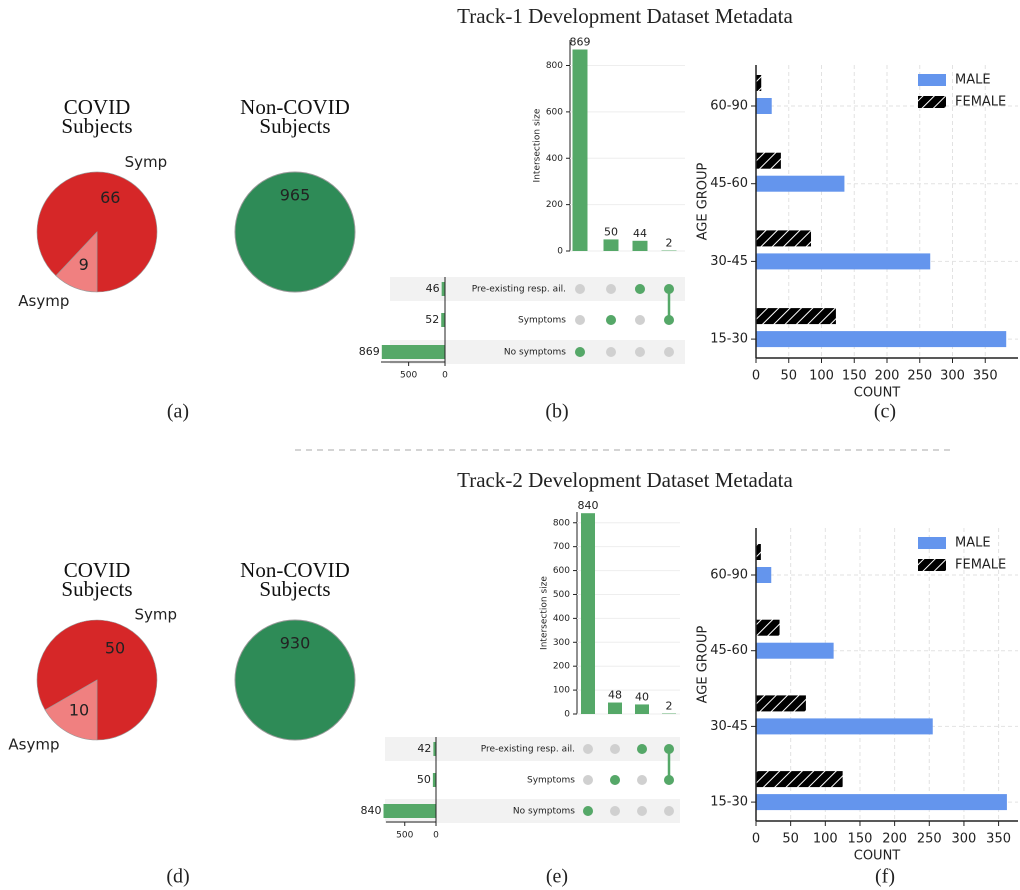 The height and width of the screenshot is (890, 1020). What do you see at coordinates (538, 145) in the screenshot?
I see `y-axis-label: Intersection size` at bounding box center [538, 145].